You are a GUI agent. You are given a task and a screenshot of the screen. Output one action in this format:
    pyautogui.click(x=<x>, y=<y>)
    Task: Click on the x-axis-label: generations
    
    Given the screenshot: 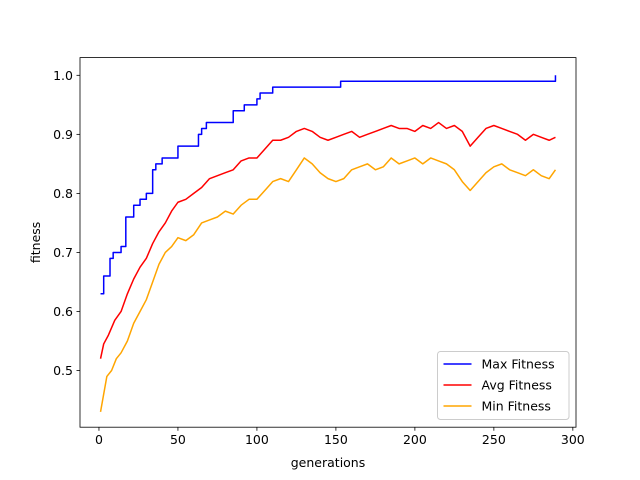 What is the action you would take?
    pyautogui.click(x=328, y=462)
    